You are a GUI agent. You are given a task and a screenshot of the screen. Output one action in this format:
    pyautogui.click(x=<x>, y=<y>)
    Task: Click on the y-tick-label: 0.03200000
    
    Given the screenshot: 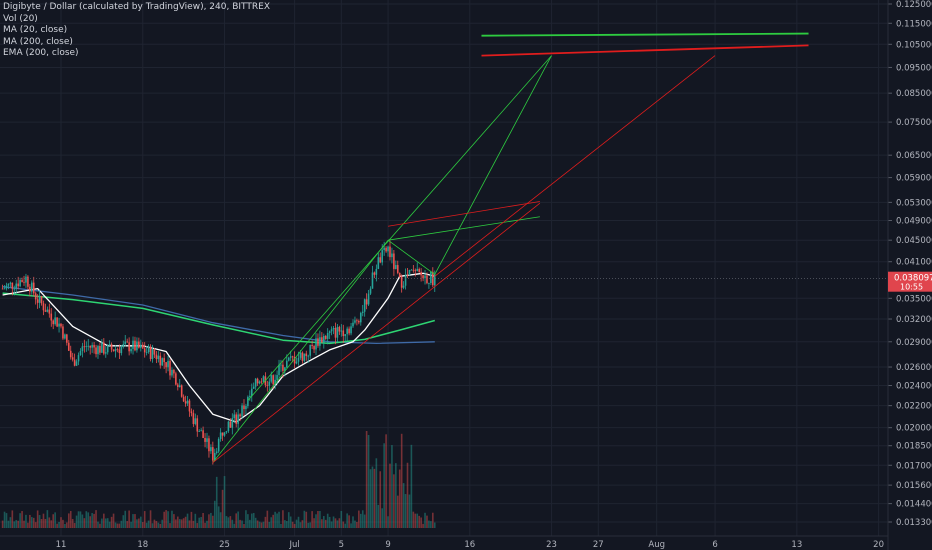 What is the action you would take?
    pyautogui.click(x=914, y=320)
    